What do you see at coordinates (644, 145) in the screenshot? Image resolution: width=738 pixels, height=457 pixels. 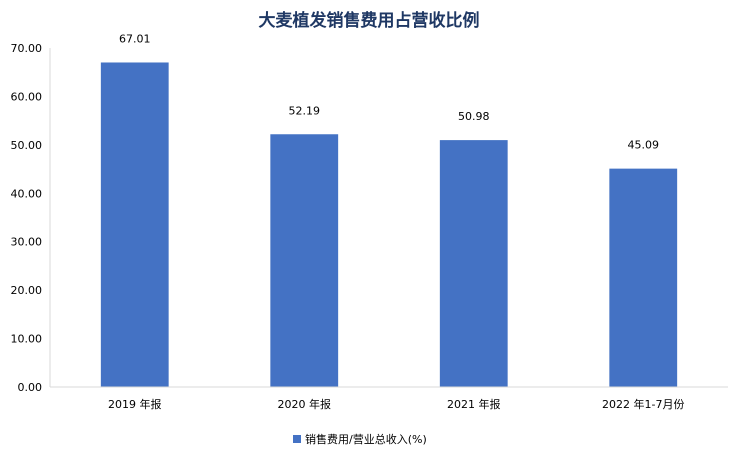 I see `data-label: 45.09` at bounding box center [644, 145].